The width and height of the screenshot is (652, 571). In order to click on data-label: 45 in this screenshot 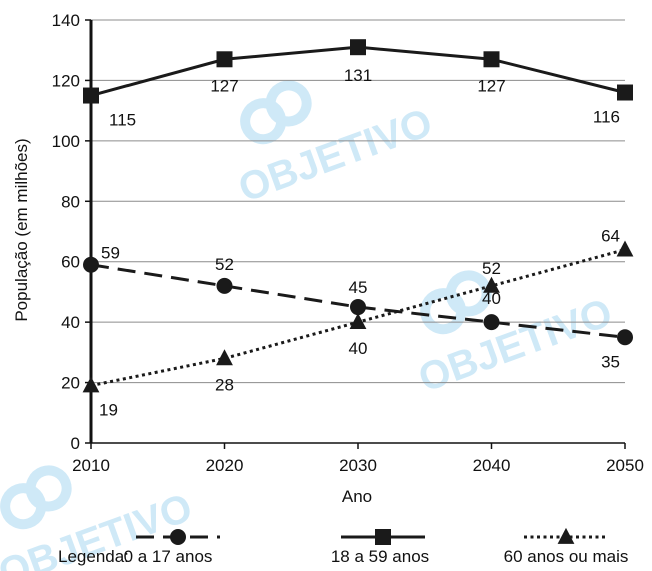, I will do `click(358, 287)`.